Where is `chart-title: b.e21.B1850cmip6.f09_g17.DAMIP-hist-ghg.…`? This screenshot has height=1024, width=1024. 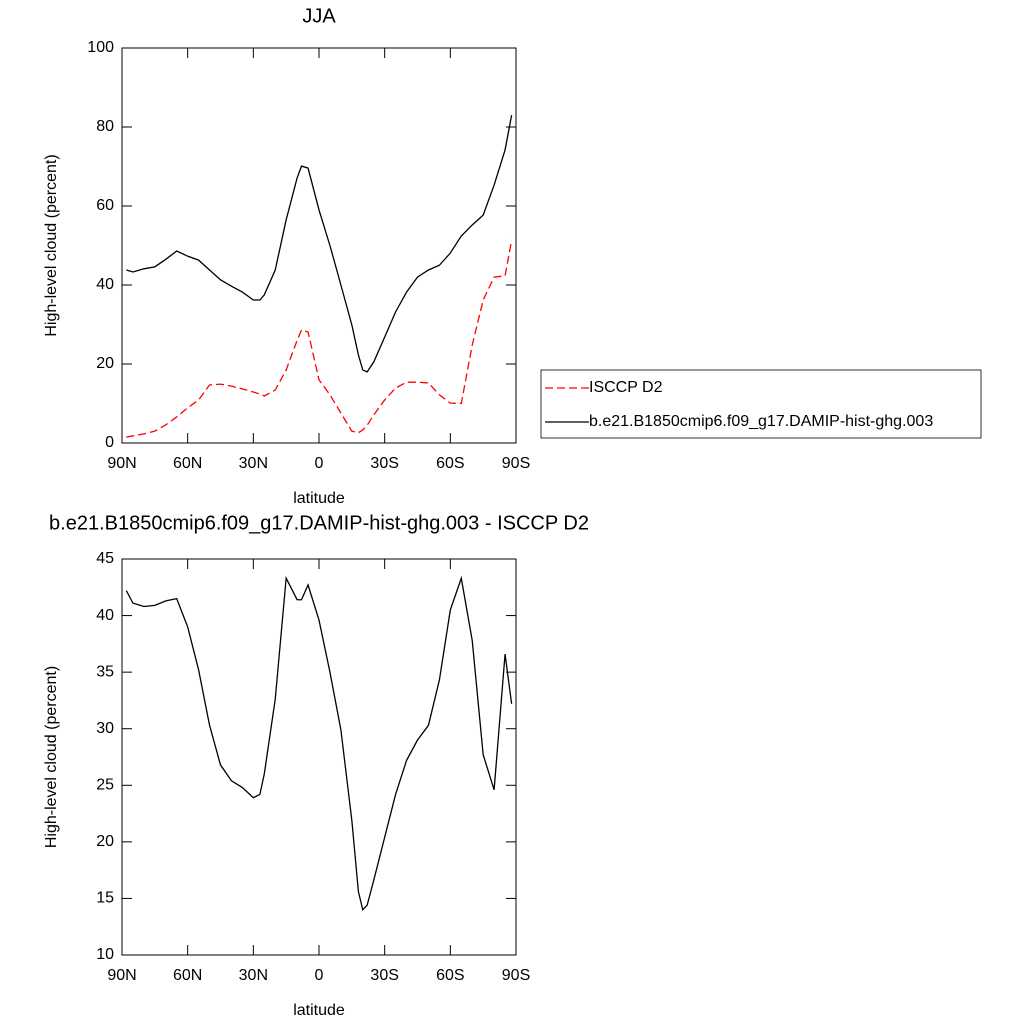 chart-title: b.e21.B1850cmip6.f09_g17.DAMIP-hist-ghg.… is located at coordinates (319, 523).